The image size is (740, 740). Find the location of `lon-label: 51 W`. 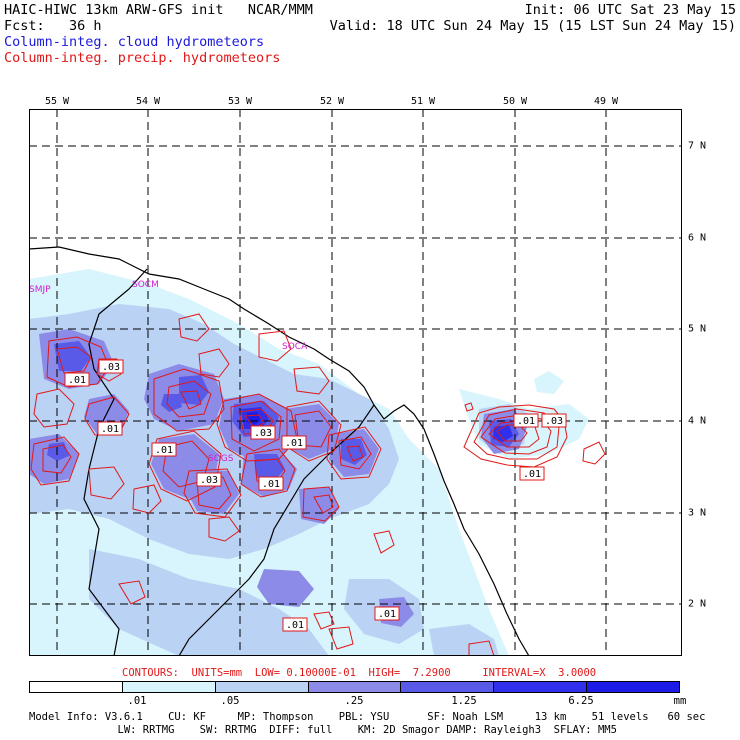

lon-label: 51 W is located at coordinates (423, 101).